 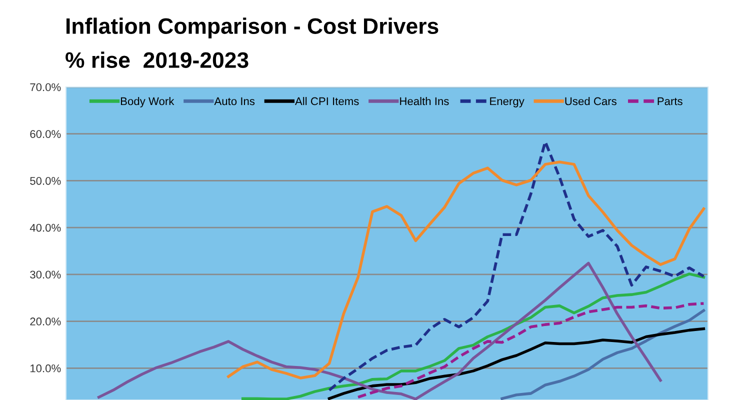 I want to click on y-tick-label: 50.0%, so click(x=45, y=180).